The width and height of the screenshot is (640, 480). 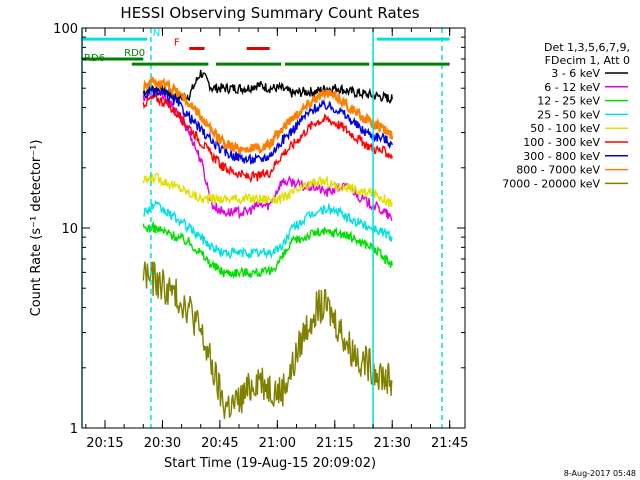 I want to click on legend-label-8: 800 - 7000 keV, so click(x=558, y=170).